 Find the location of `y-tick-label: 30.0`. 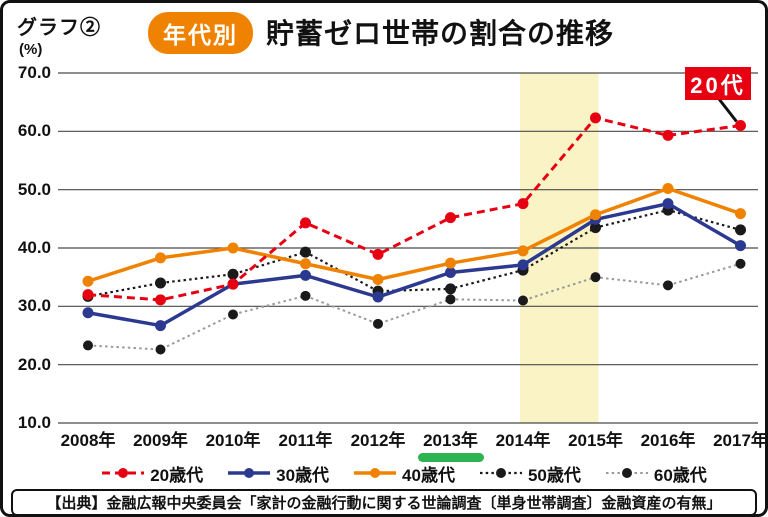

y-tick-label: 30.0 is located at coordinates (34, 306).